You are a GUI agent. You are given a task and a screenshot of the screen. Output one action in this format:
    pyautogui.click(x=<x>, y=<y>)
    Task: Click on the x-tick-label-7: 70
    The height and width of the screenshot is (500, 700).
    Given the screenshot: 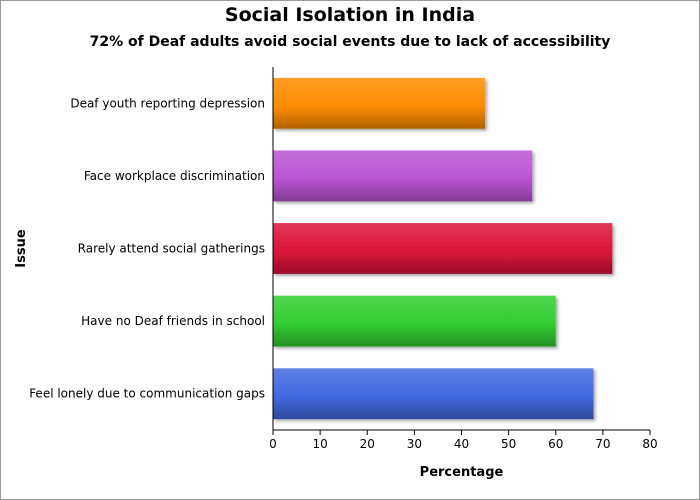 What is the action you would take?
    pyautogui.click(x=602, y=444)
    